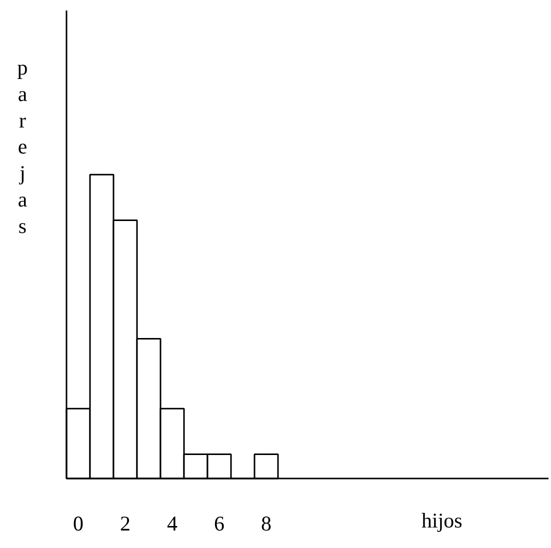 The image size is (551, 548). Describe the element at coordinates (22, 147) in the screenshot. I see `y-axis-title: parejas` at that location.